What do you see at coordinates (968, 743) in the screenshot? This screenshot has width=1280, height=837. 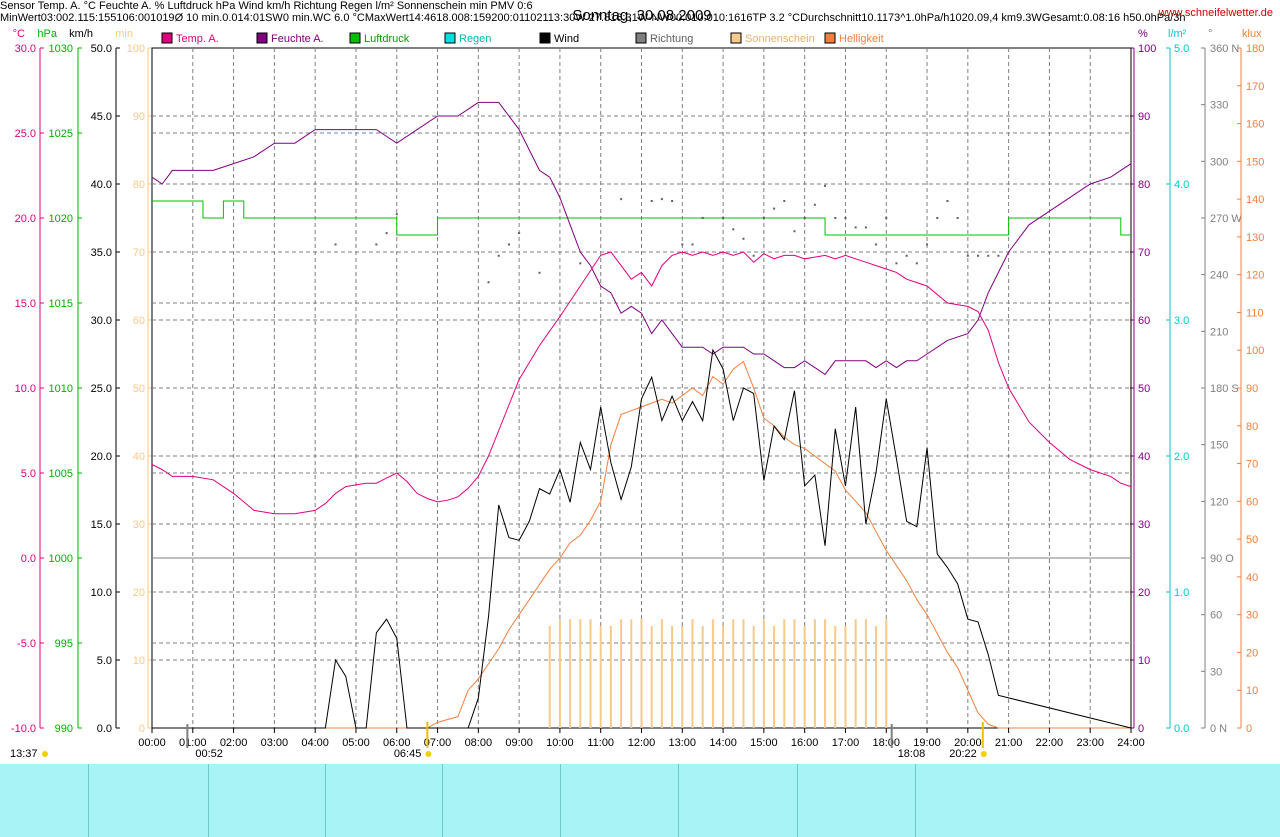 I see `x-tick-label: 20:00` at bounding box center [968, 743].